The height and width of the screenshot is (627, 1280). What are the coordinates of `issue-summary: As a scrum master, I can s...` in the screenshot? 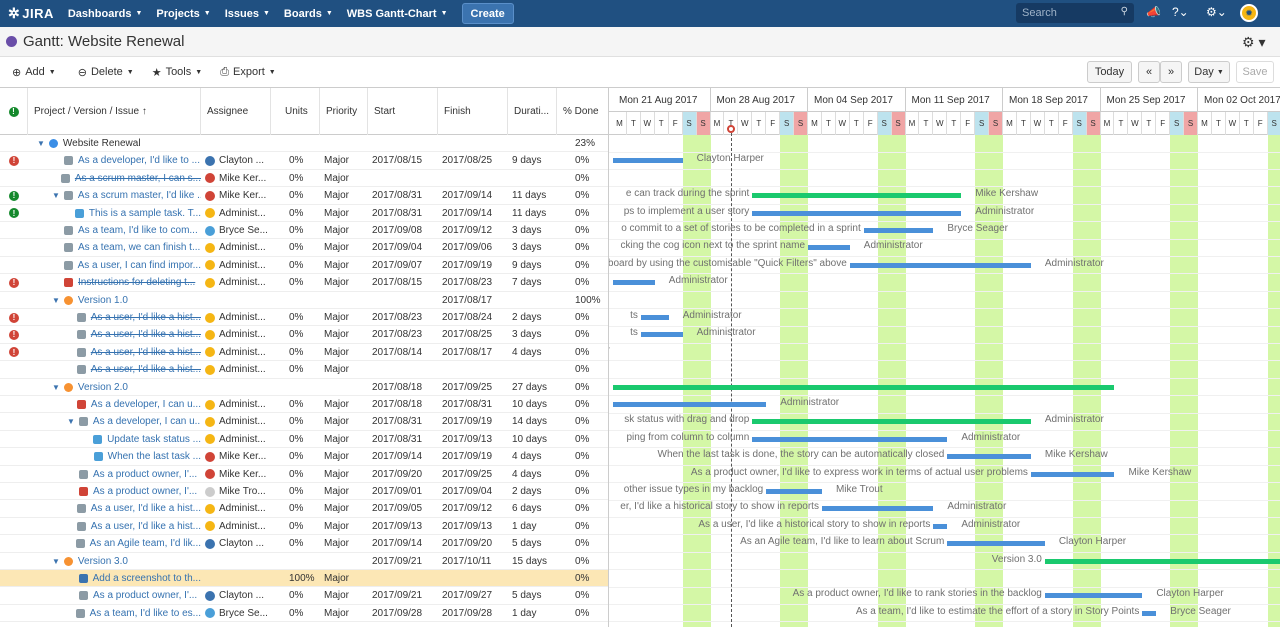 It's located at (137, 178).